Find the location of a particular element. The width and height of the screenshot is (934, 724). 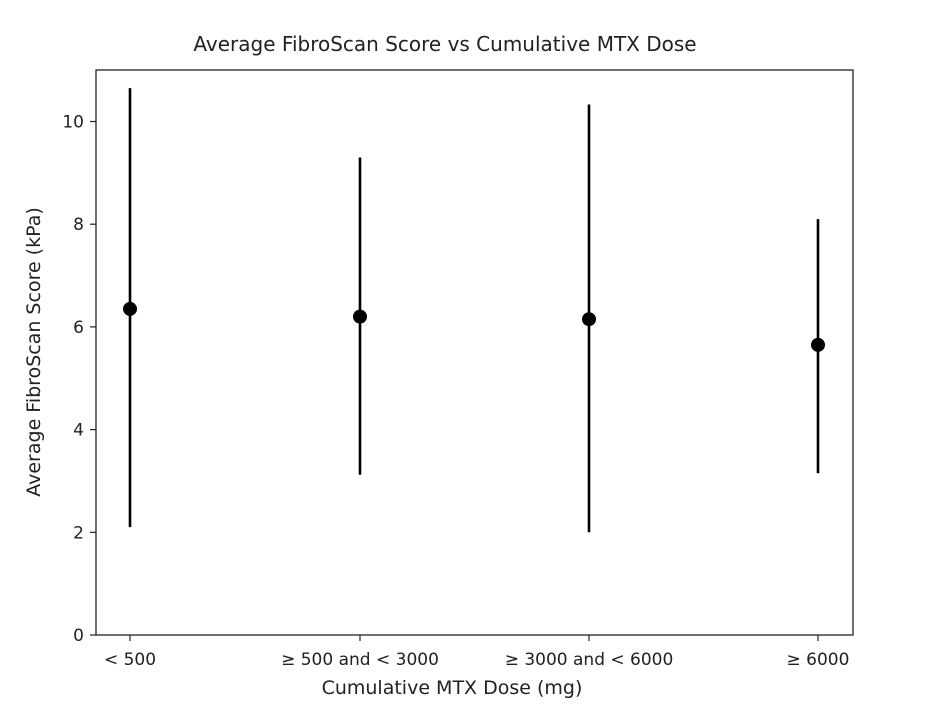

y-tick-label: 2 is located at coordinates (78, 533).